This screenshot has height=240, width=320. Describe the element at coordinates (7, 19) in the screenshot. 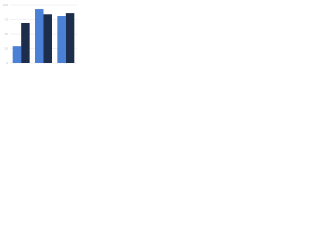

I see `y-tick-label: 75` at that location.